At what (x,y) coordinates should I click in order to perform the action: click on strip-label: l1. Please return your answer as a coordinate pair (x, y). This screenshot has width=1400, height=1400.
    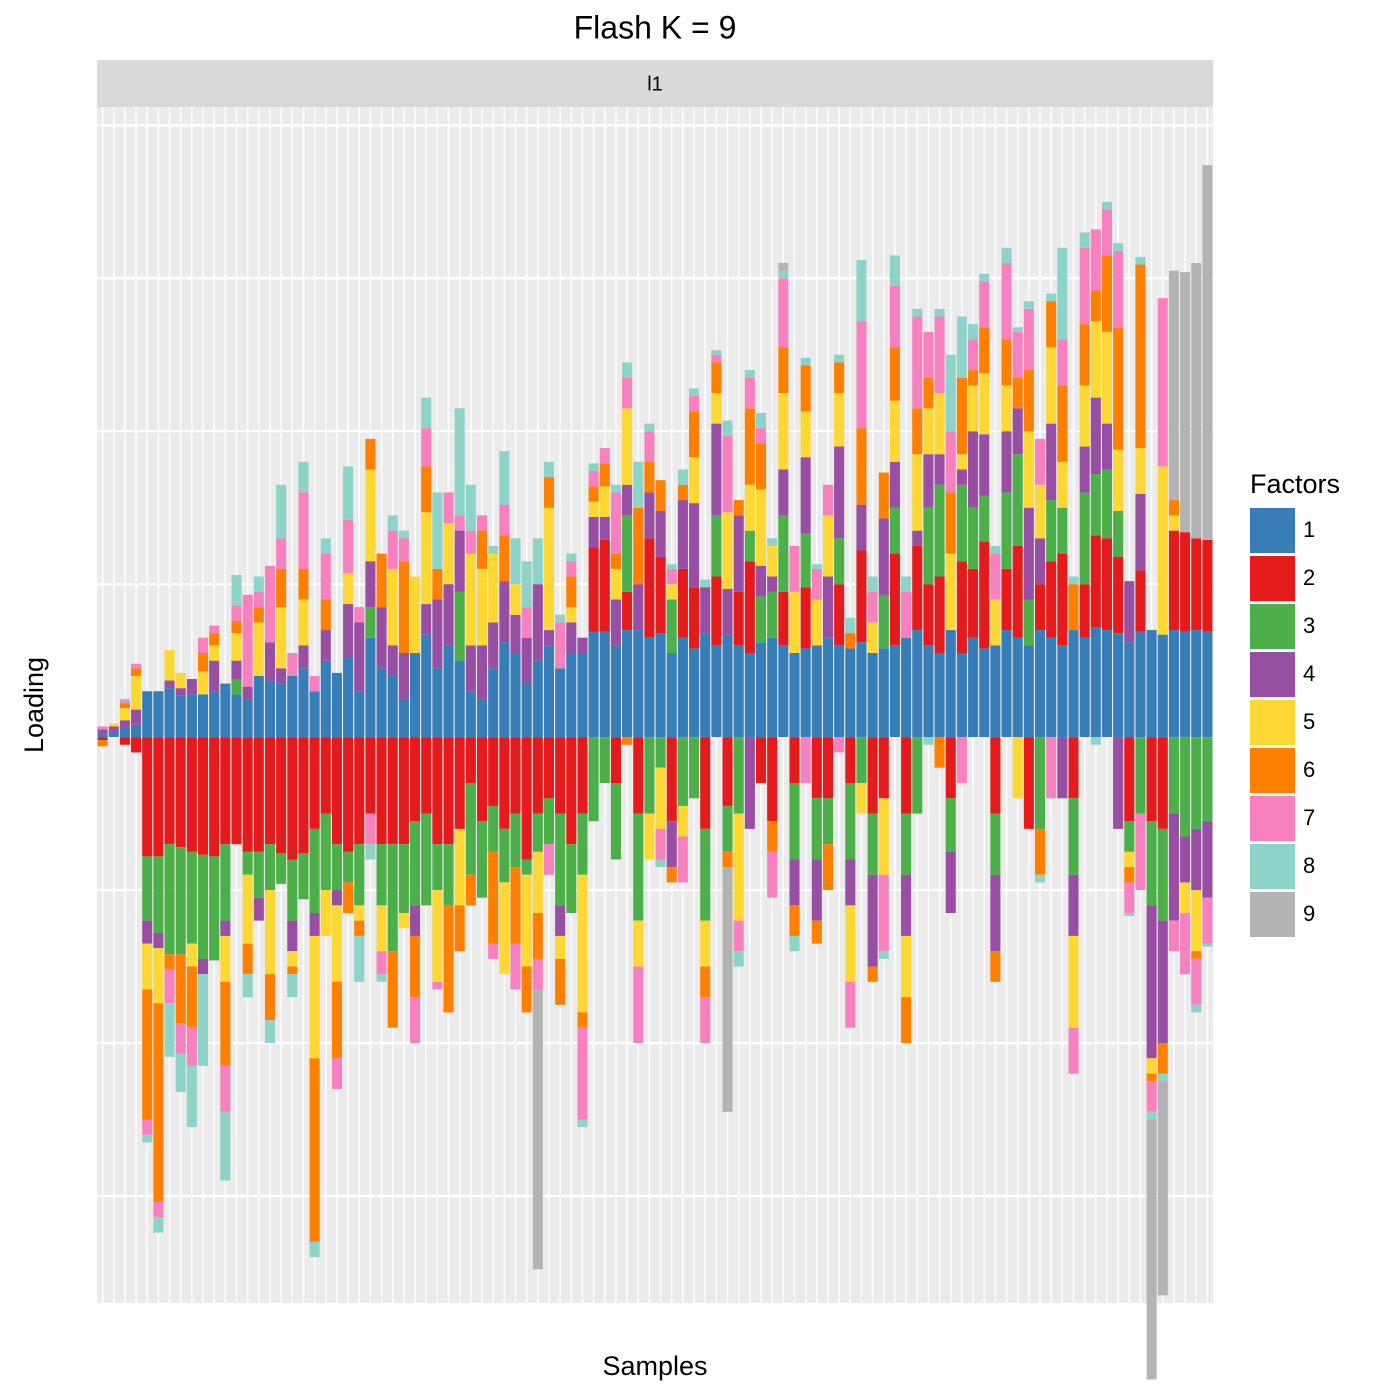
    Looking at the image, I should click on (655, 84).